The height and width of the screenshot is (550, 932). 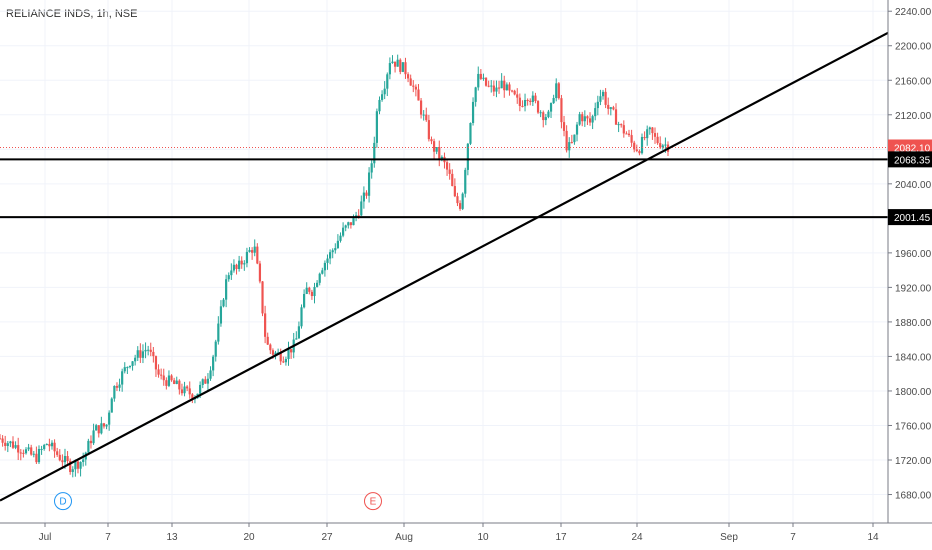 I want to click on time-axis: Jul 7 13 20 27 Aug 10 17 24 Sep 7 14, so click(x=466, y=536).